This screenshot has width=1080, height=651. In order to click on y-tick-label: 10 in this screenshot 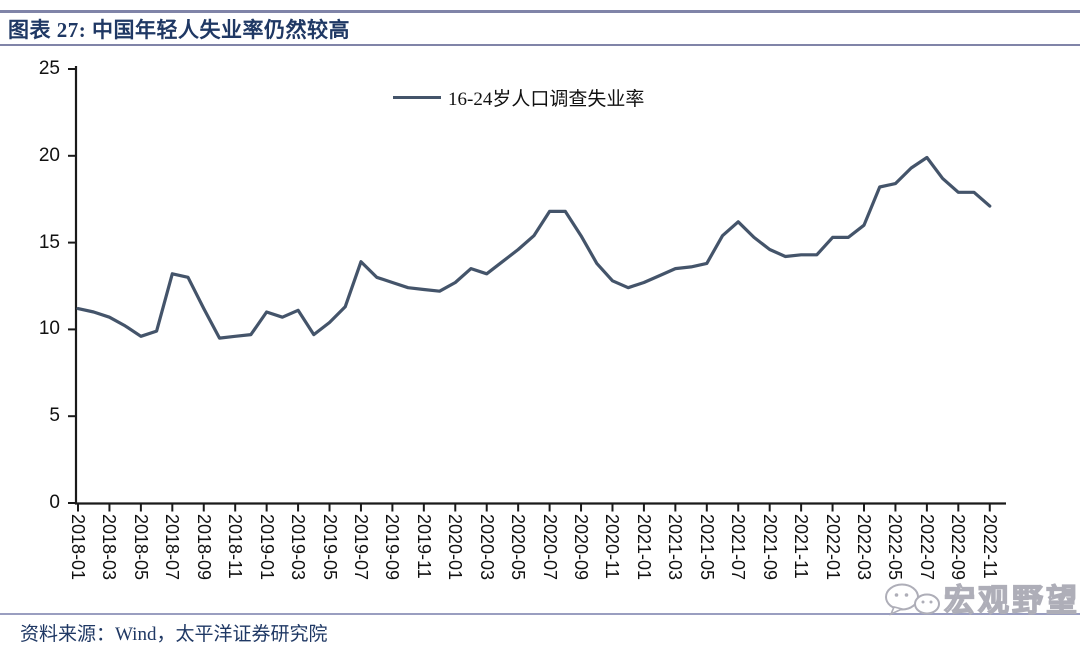, I will do `click(49, 329)`.